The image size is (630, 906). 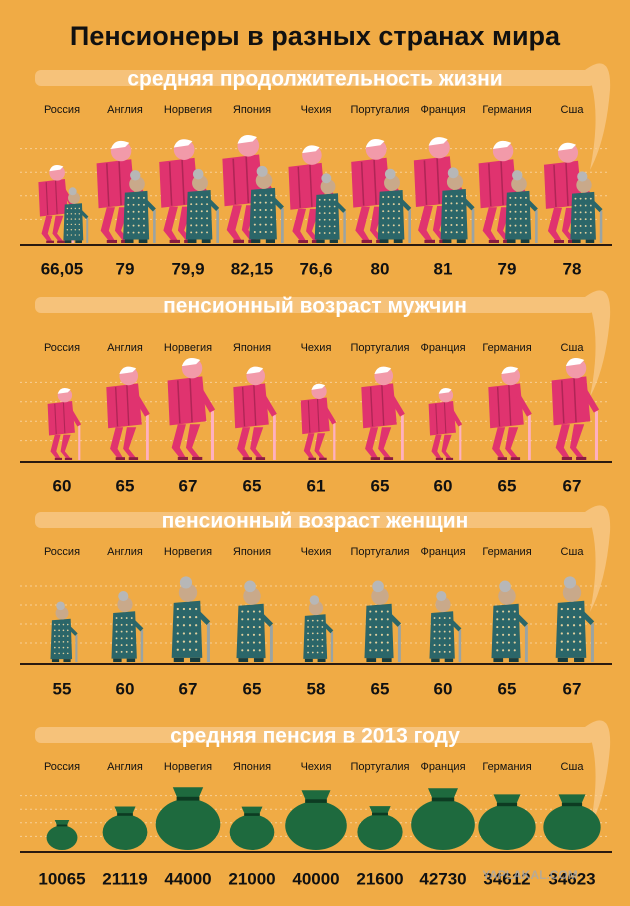 I want to click on value-label: 76,6, so click(x=315, y=268).